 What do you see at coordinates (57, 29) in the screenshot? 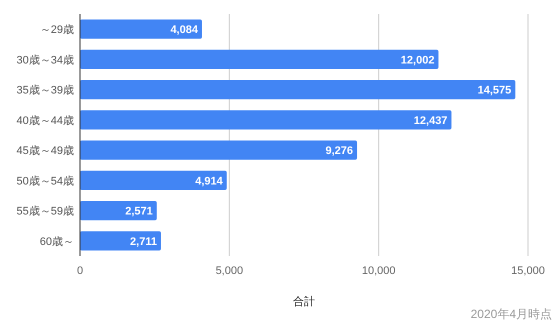
I see `y-tick-label: ～29歳` at bounding box center [57, 29].